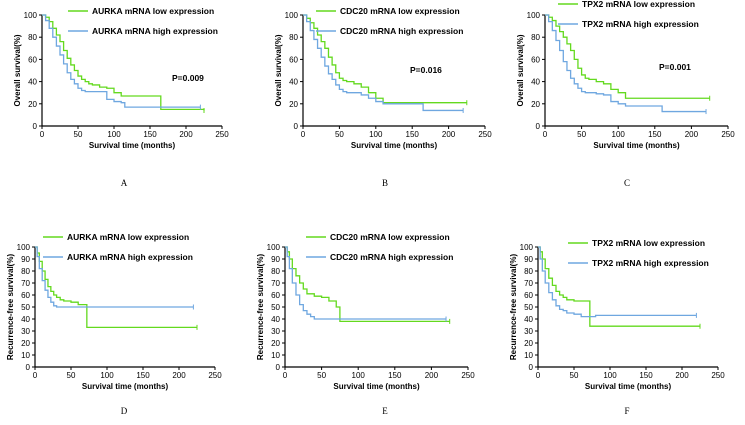  What do you see at coordinates (648, 243) in the screenshot?
I see `legend-label-low: TPX2 mRNA low expression` at bounding box center [648, 243].